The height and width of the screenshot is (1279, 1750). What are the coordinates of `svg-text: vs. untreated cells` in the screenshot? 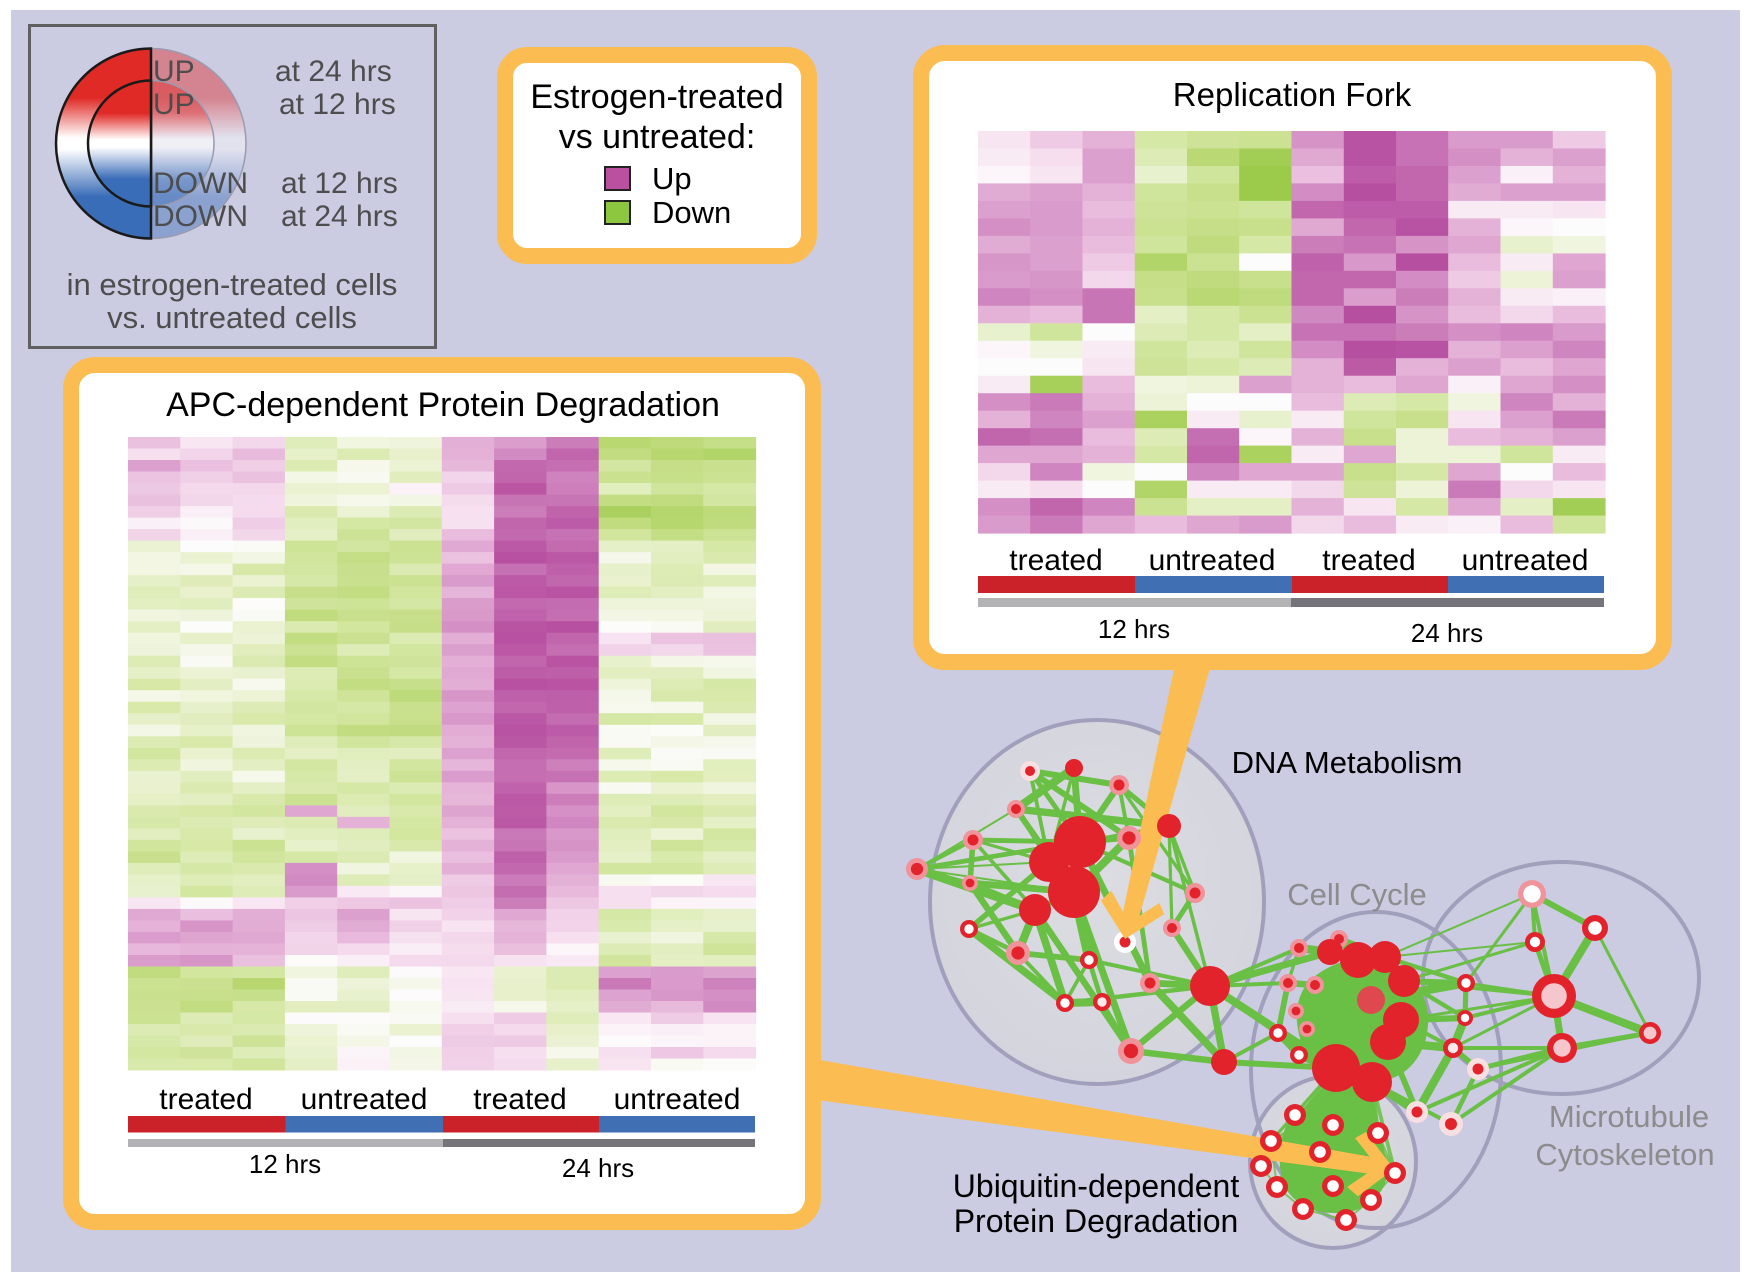 It's located at (232, 317).